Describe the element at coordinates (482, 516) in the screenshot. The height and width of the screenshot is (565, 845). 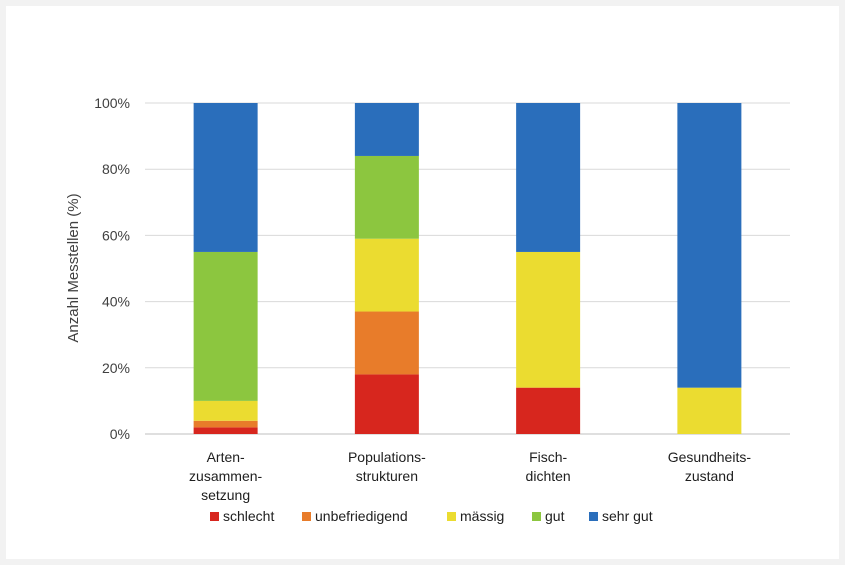
I see `legend-label: mässig` at that location.